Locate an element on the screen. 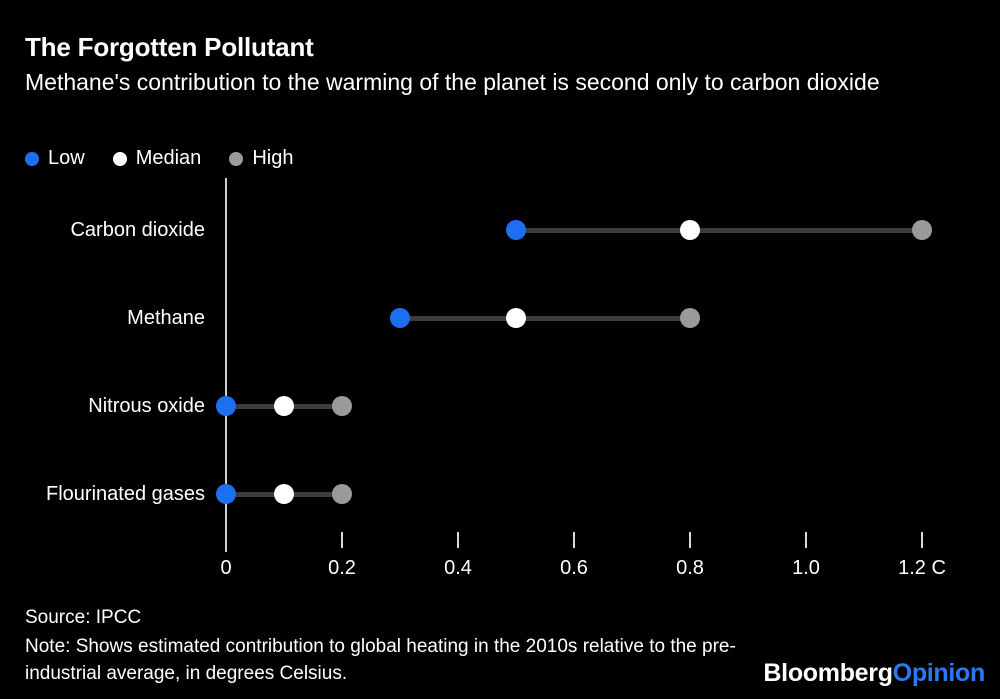 The image size is (1000, 699). x-axis-tick-label: 0.4 is located at coordinates (458, 568).